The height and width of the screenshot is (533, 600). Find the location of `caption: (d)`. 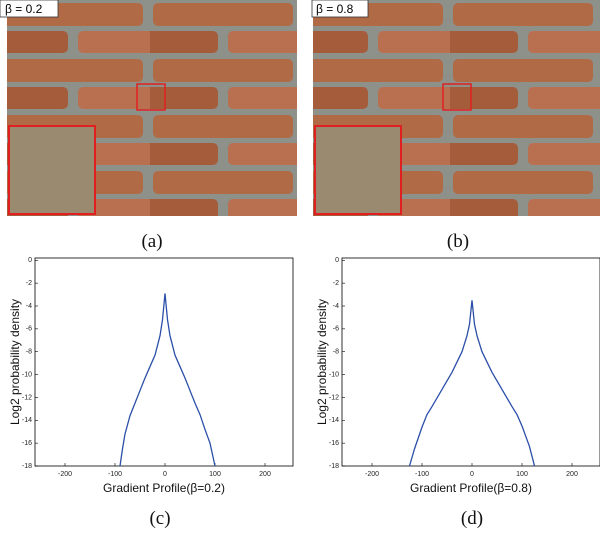

caption: (d) is located at coordinates (472, 518).